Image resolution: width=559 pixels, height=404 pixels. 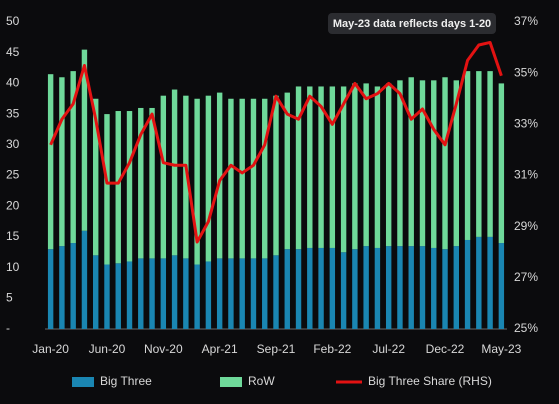 I want to click on x-tick-label: Nov-20, so click(x=163, y=349).